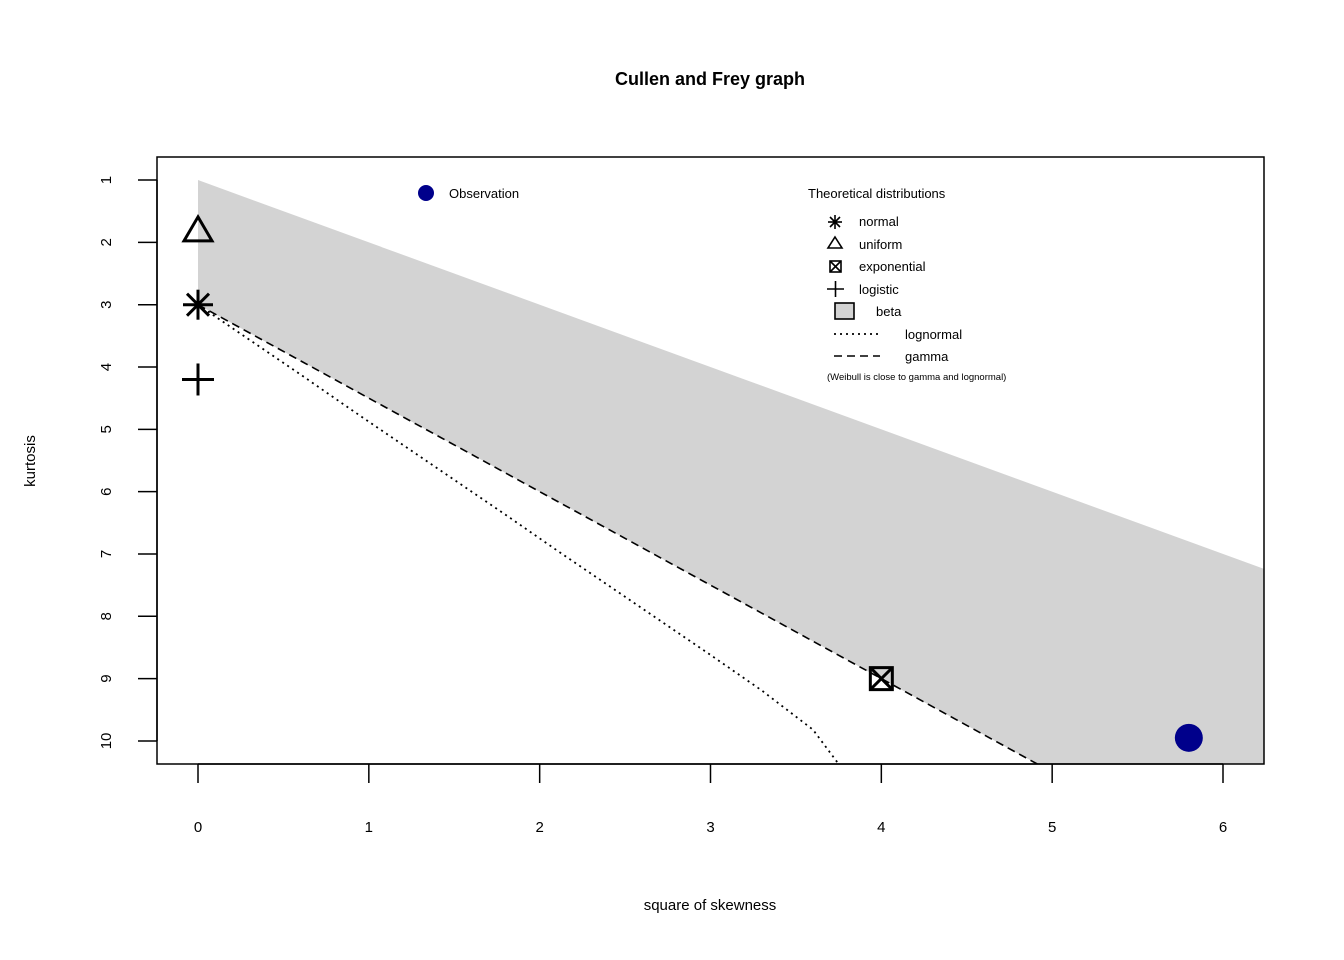 The image size is (1344, 960). Describe the element at coordinates (710, 799) in the screenshot. I see `x-axis: 0 1 2 3 4 5 6` at that location.